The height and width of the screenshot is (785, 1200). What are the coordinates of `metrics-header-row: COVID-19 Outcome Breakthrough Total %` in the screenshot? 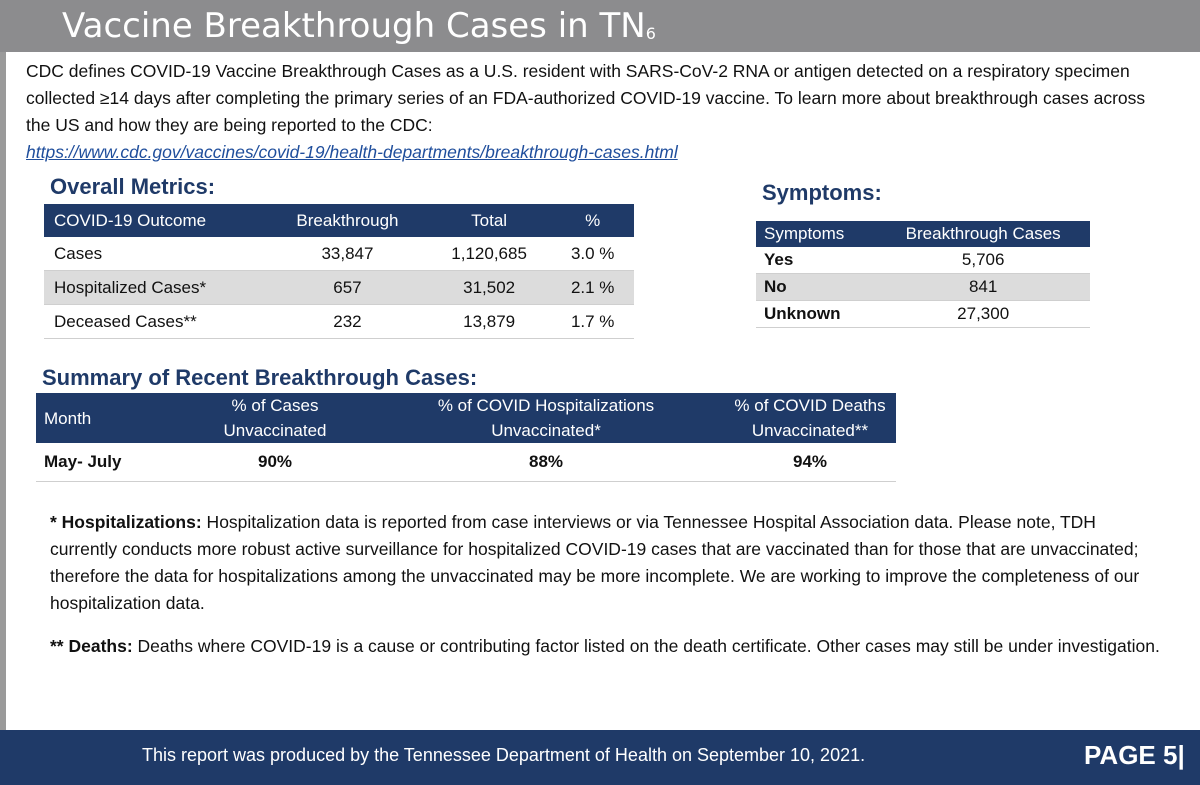 It's located at (339, 220).